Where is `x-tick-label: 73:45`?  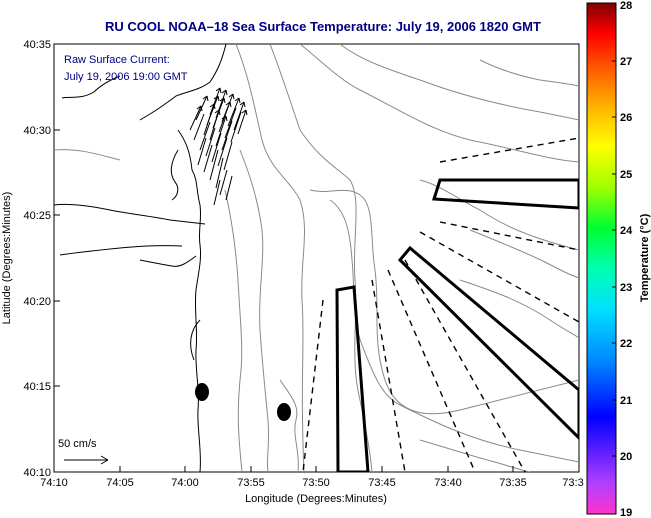
x-tick-label: 73:45 is located at coordinates (382, 483).